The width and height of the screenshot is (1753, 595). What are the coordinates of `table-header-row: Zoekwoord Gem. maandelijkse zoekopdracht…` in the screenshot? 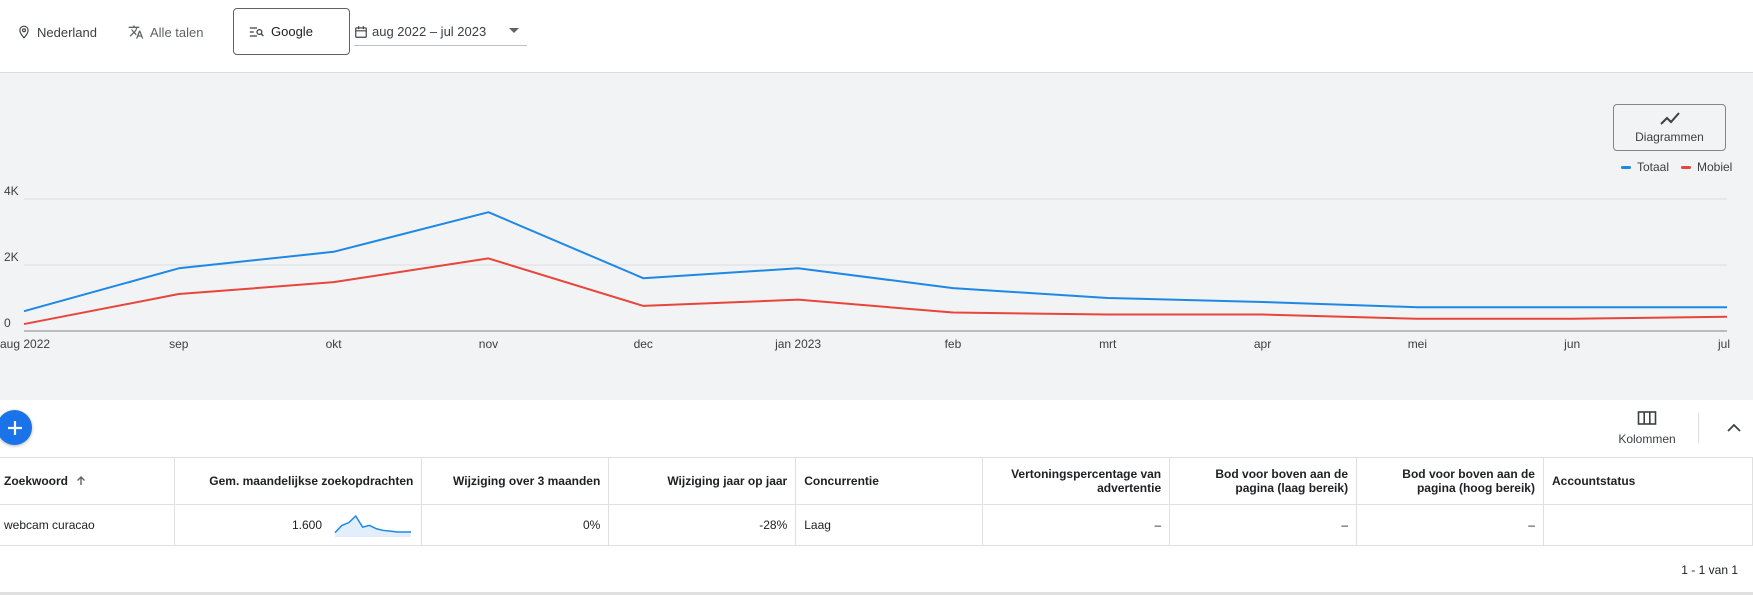 It's located at (876, 481).